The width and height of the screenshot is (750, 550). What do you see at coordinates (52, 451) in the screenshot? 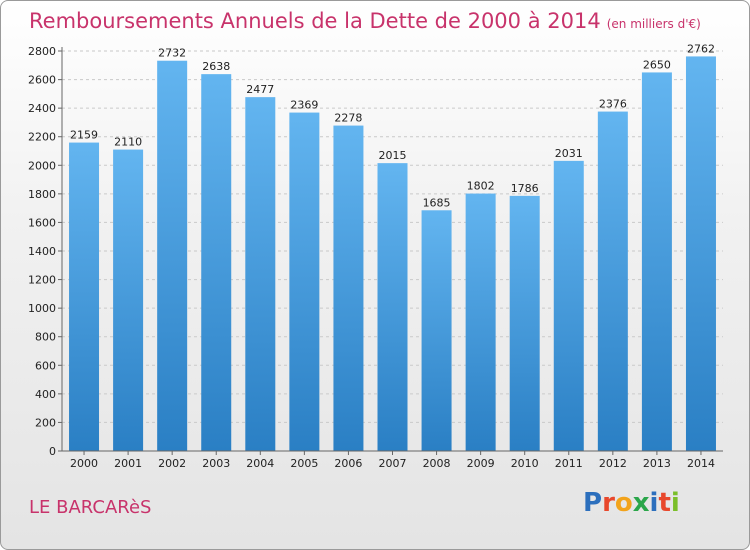
I see `y-tick-label: 0` at bounding box center [52, 451].